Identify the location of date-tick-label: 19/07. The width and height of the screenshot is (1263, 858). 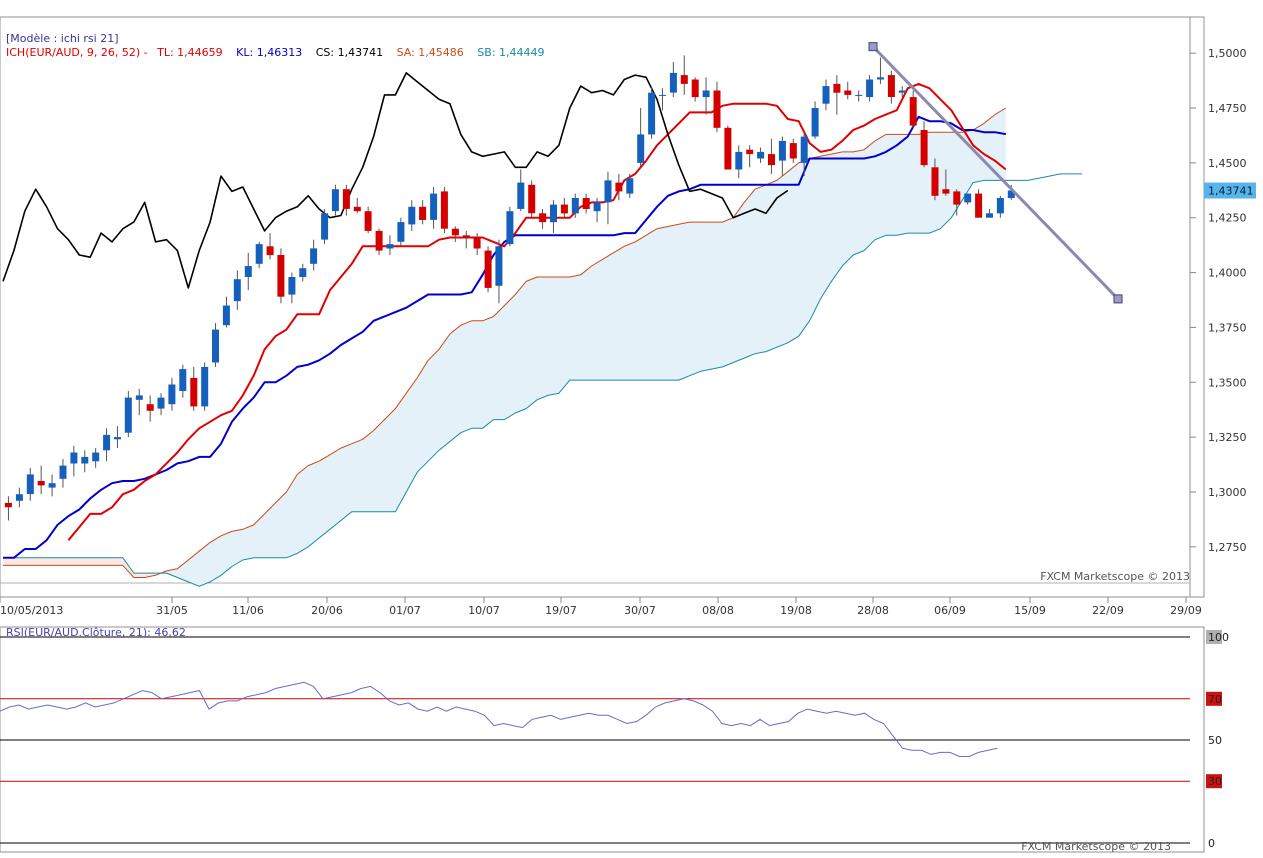
(561, 610).